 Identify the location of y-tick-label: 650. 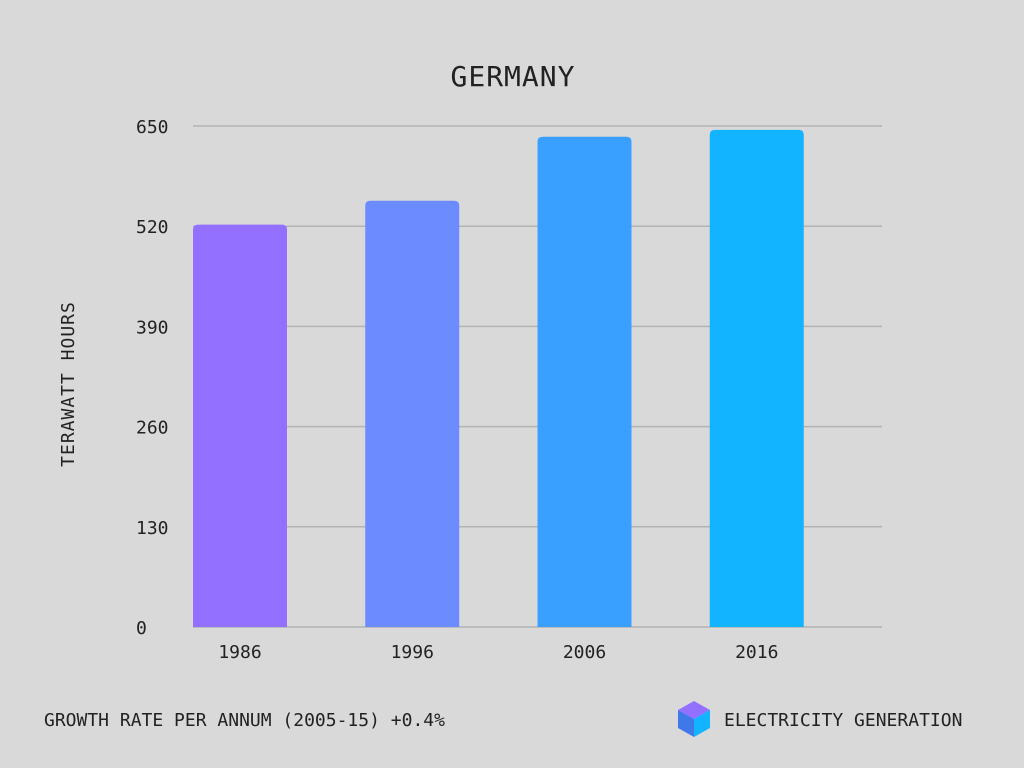
(152, 127).